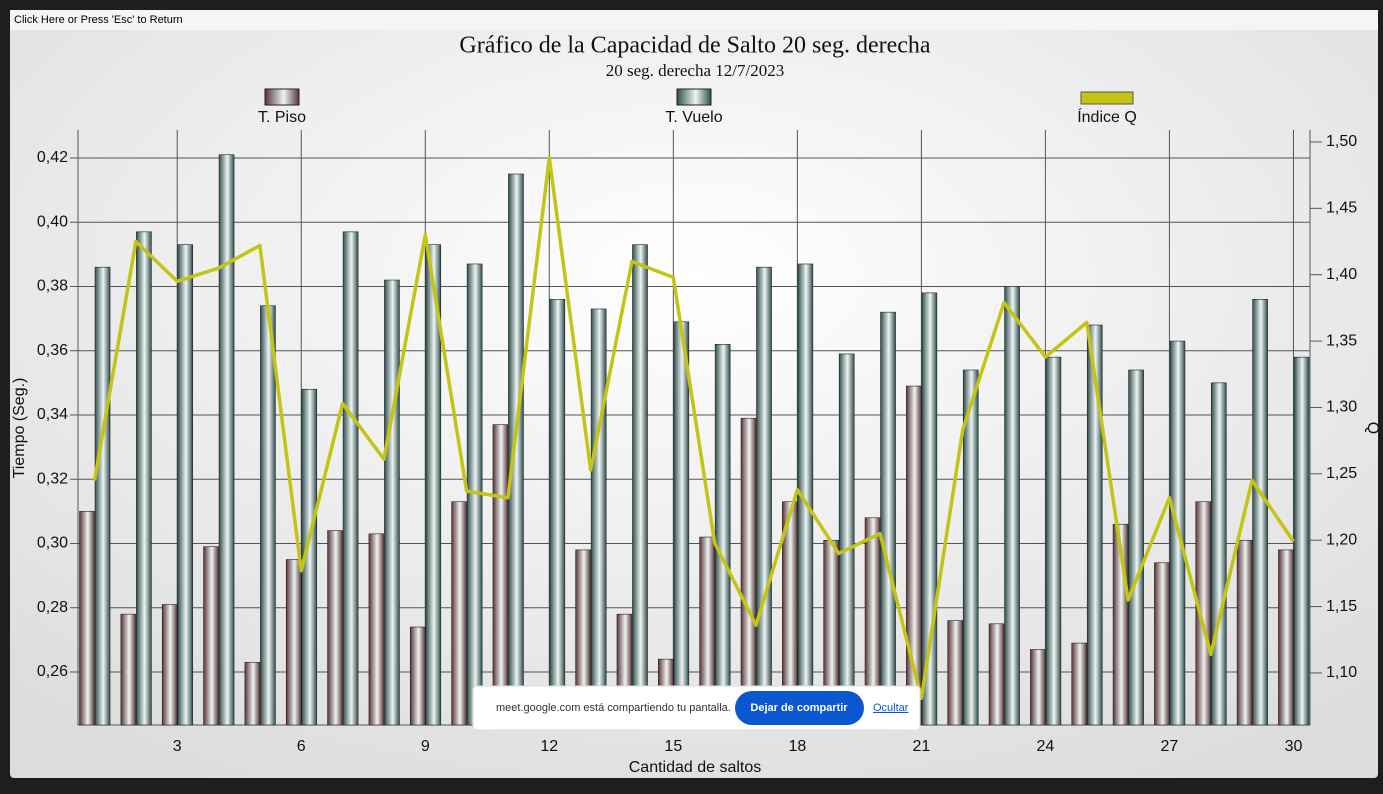  I want to click on y-tick-label: 0,40, so click(52, 221).